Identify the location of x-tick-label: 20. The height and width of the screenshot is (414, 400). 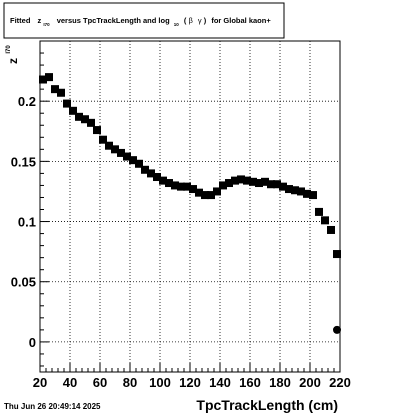
(40, 382).